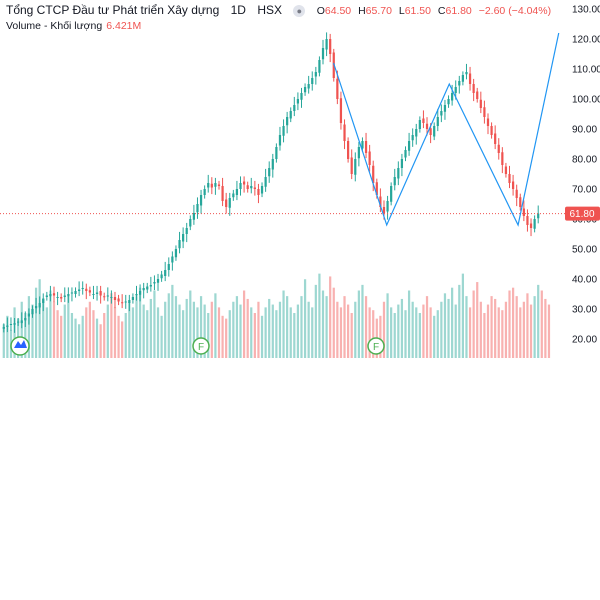 The width and height of the screenshot is (600, 600). What do you see at coordinates (417, 11) in the screenshot?
I see `low-value: 61.50` at bounding box center [417, 11].